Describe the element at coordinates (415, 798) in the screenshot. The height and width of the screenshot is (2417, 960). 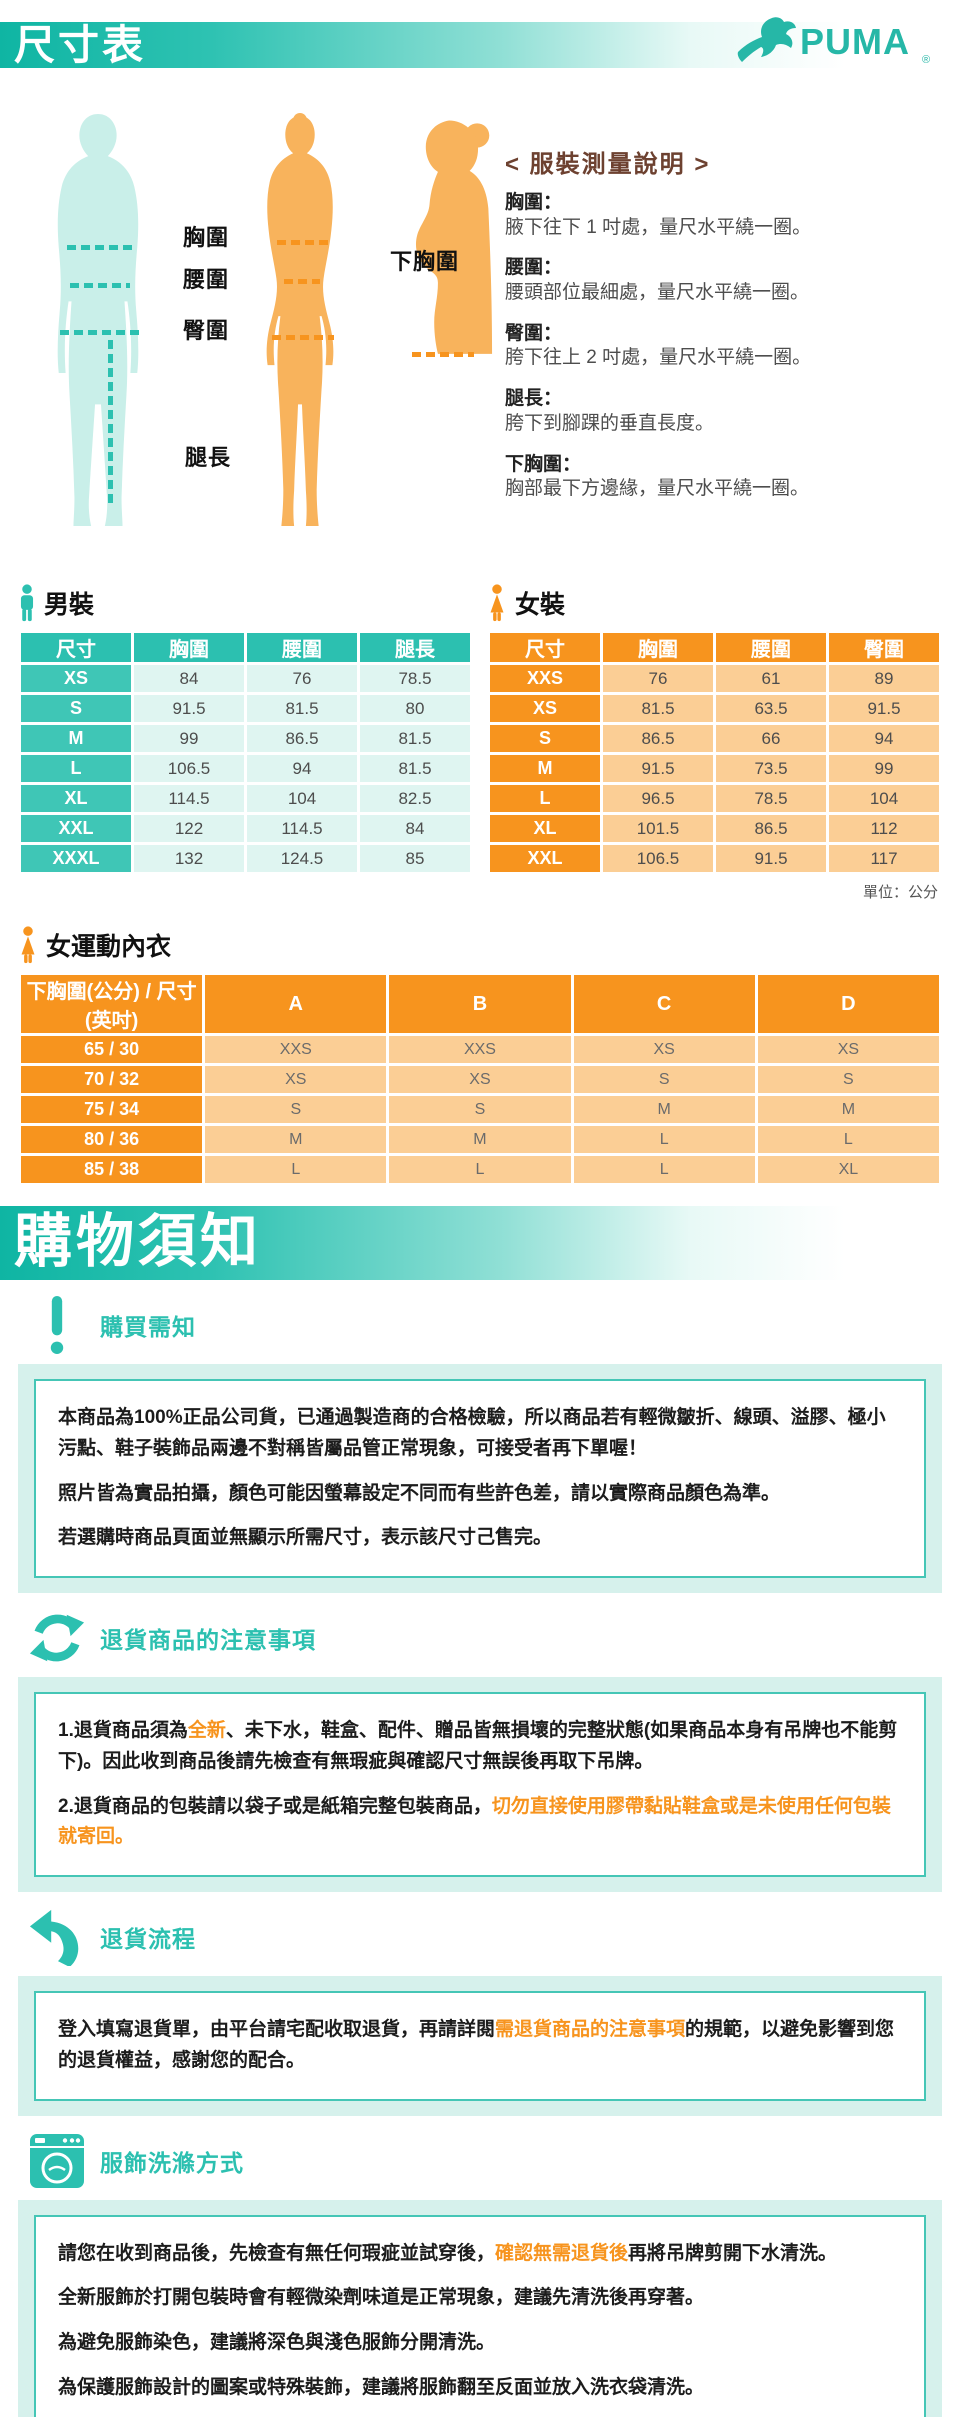
I see `cell-value: 82.5` at that location.